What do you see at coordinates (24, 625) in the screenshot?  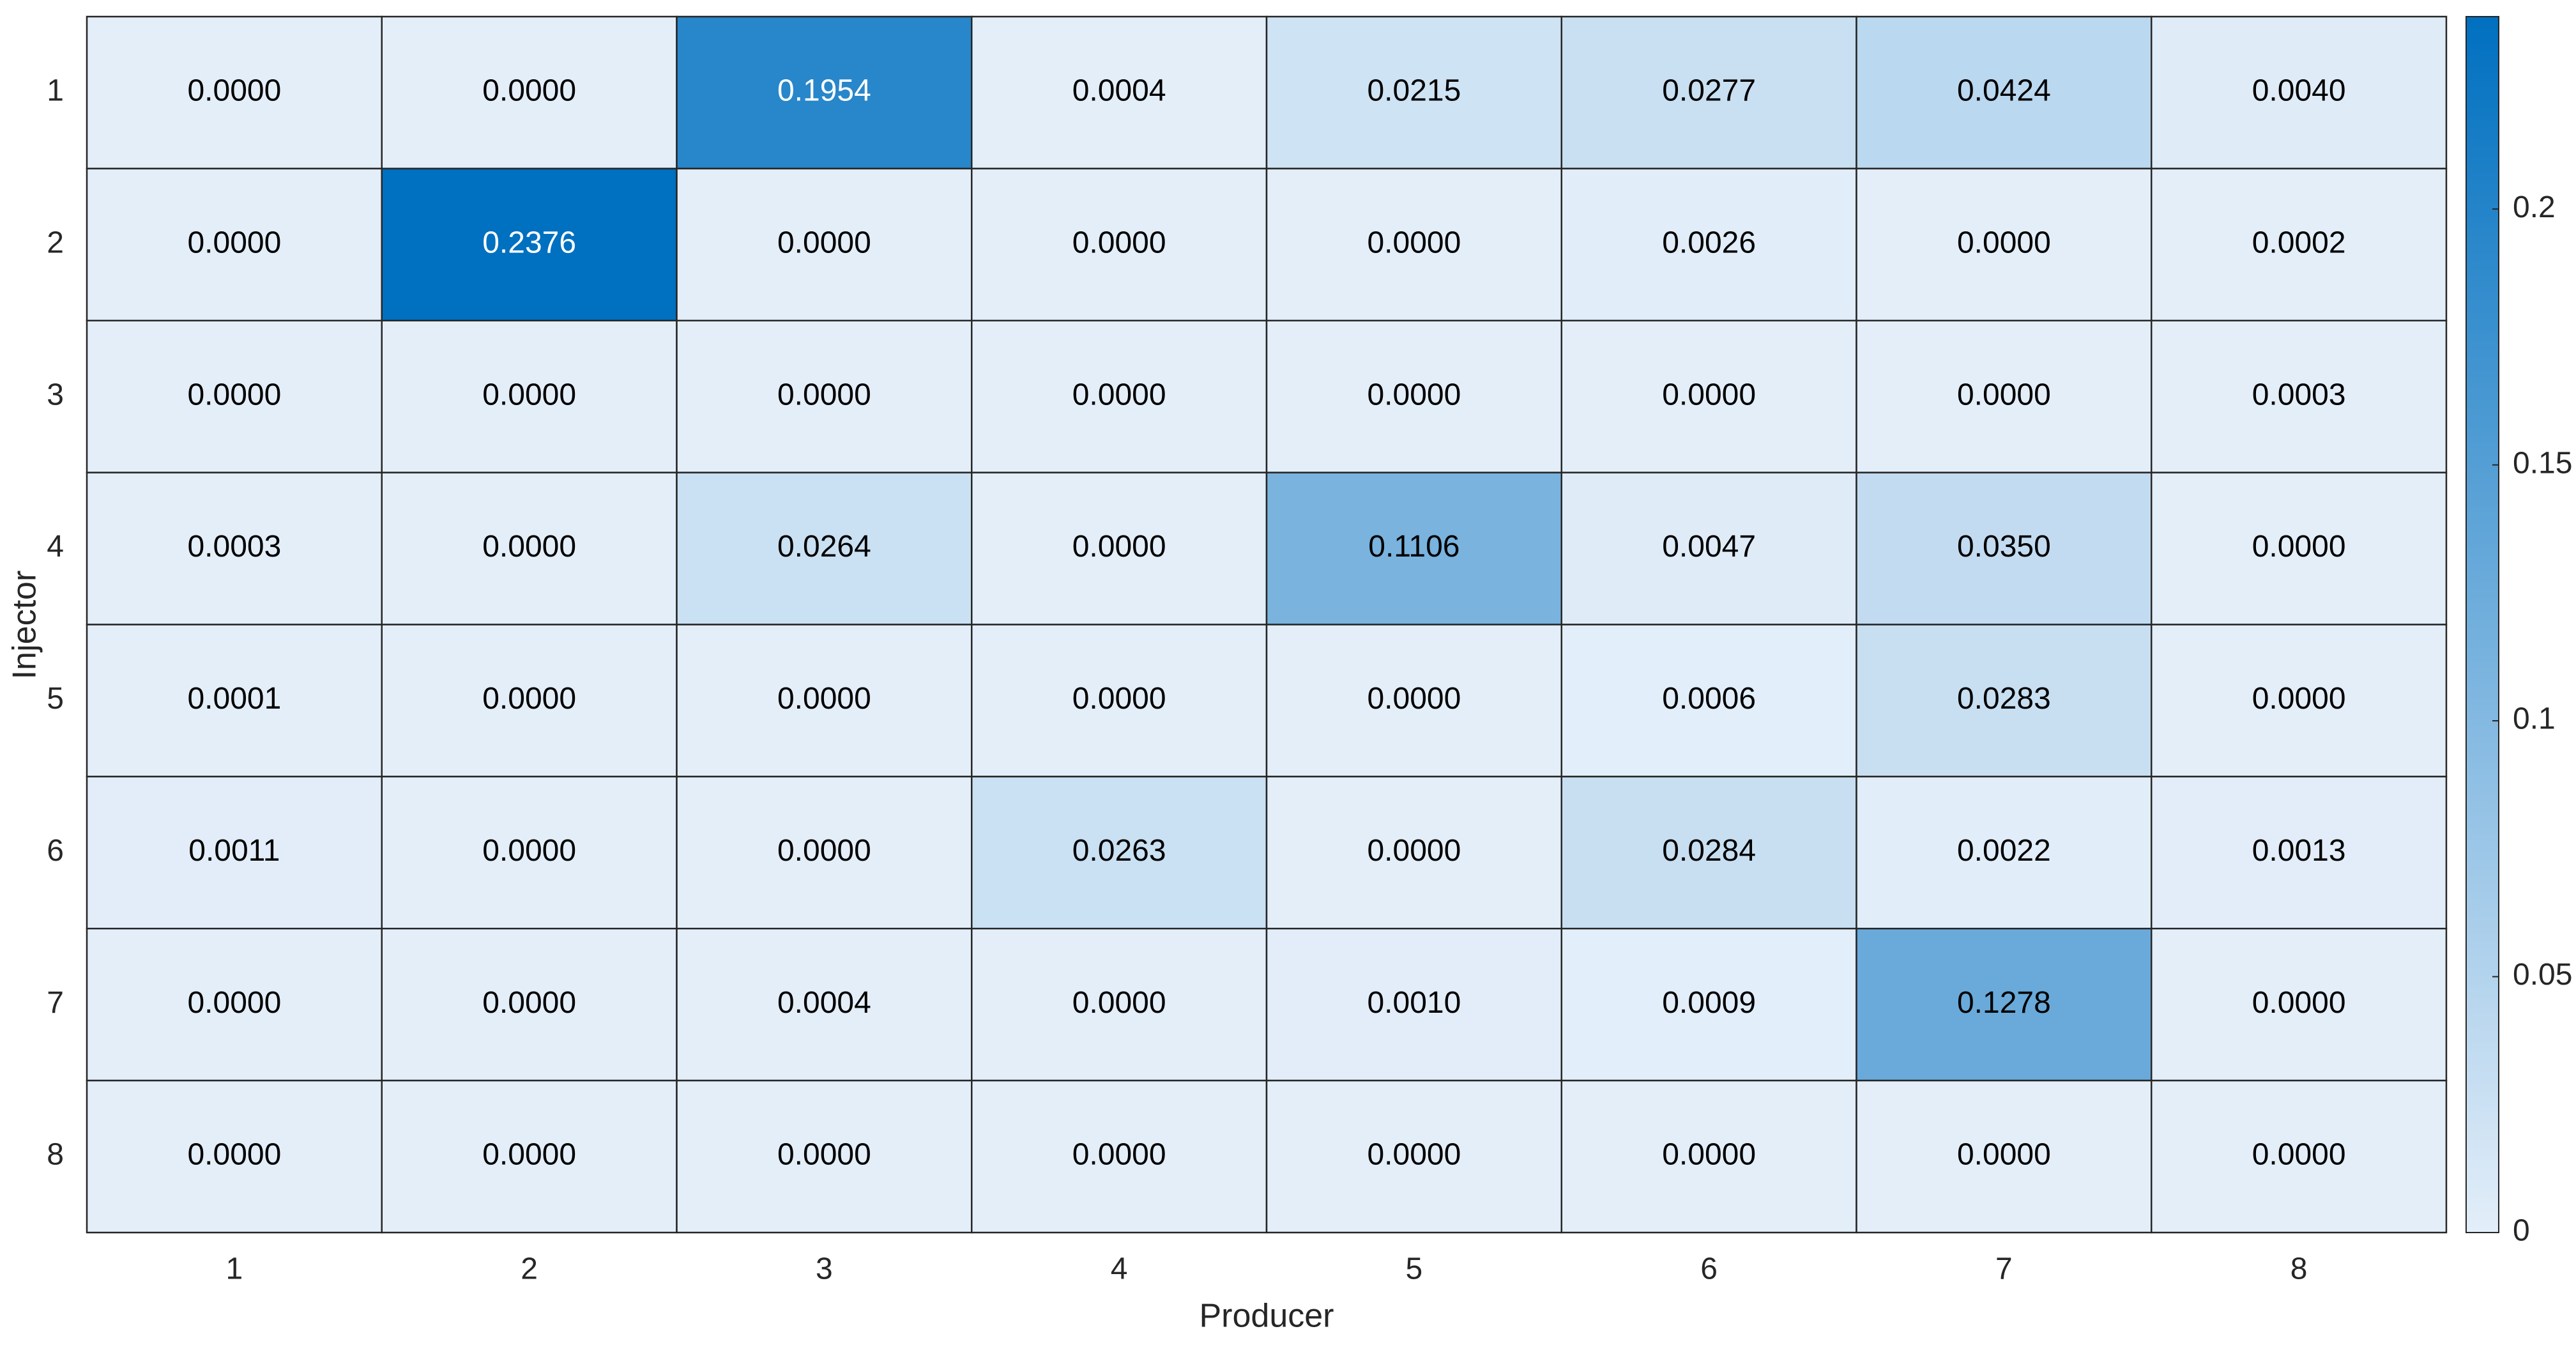 I see `y-axis-title: Injector` at bounding box center [24, 625].